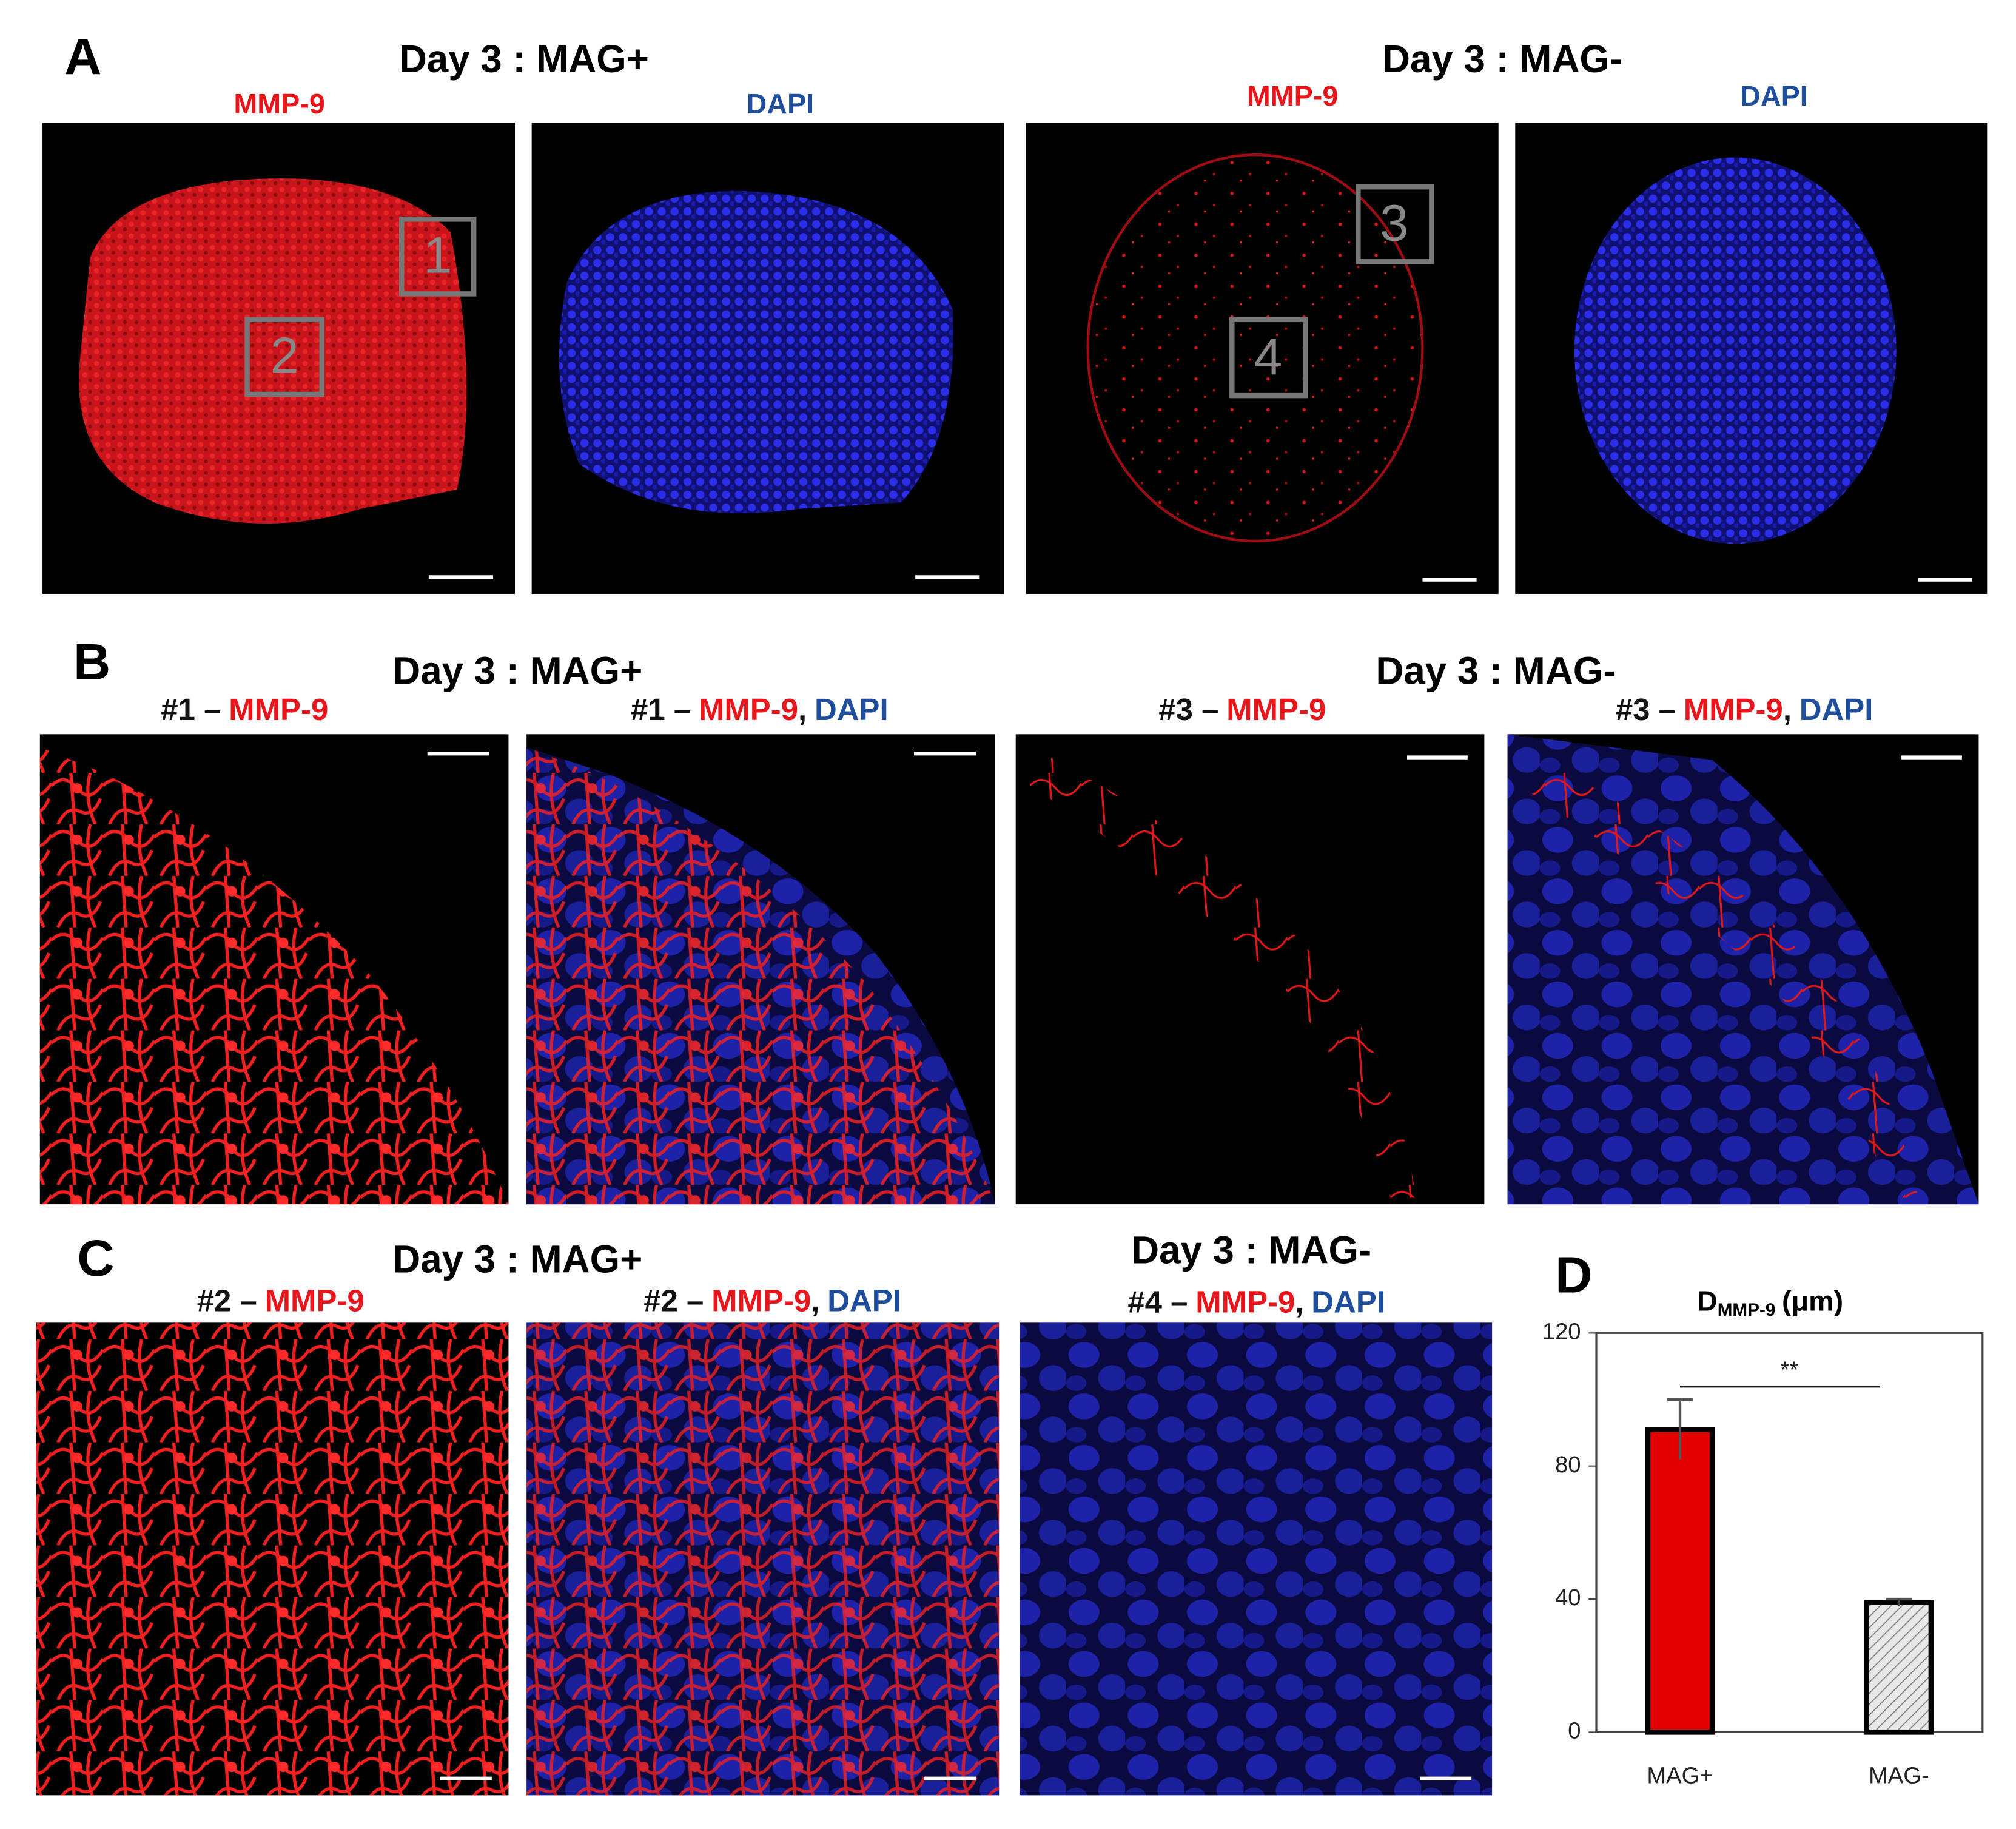 This screenshot has height=1829, width=2016. I want to click on y-tick-label: 40, so click(1568, 1598).